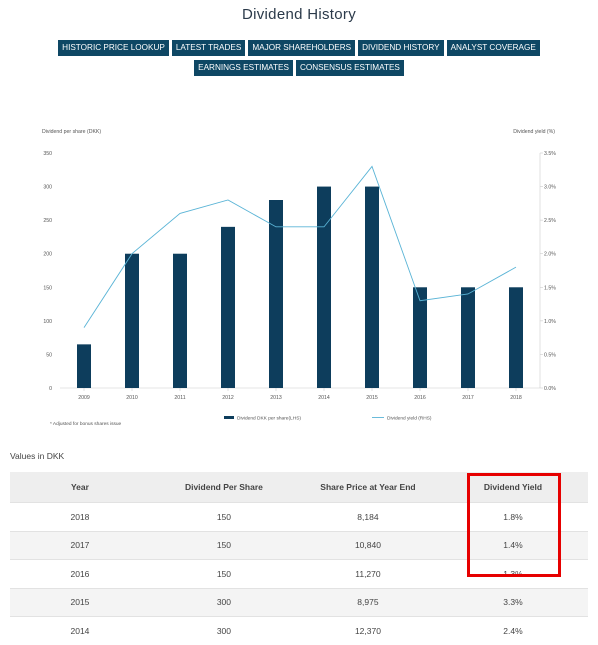 This screenshot has height=645, width=598. What do you see at coordinates (180, 320) in the screenshot?
I see `bar-2011` at bounding box center [180, 320].